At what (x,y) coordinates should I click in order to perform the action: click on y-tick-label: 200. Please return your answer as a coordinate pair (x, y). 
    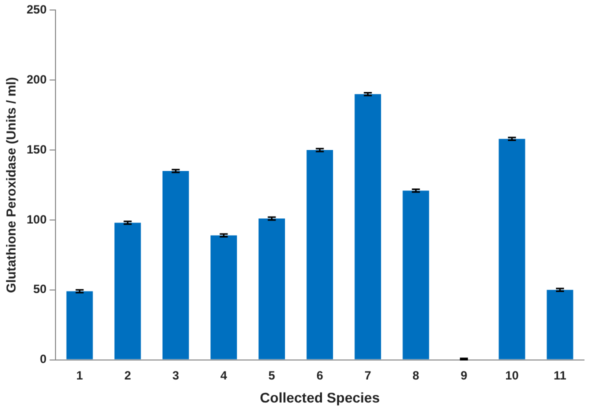
    Looking at the image, I should click on (36, 79).